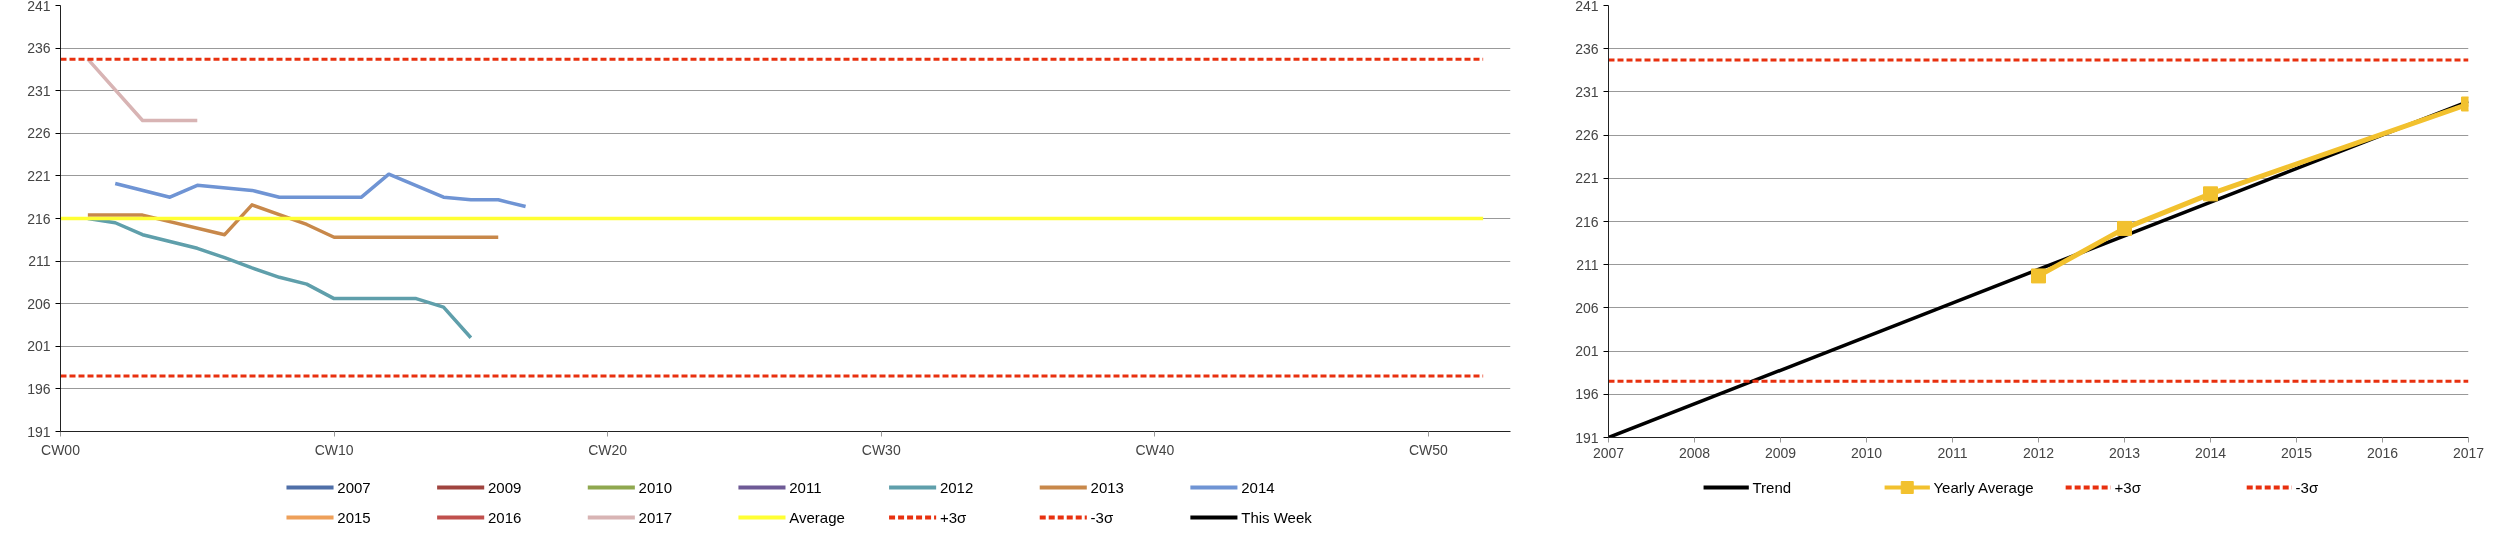 This screenshot has height=558, width=2504. I want to click on x-tick-label: 2012, so click(2038, 452).